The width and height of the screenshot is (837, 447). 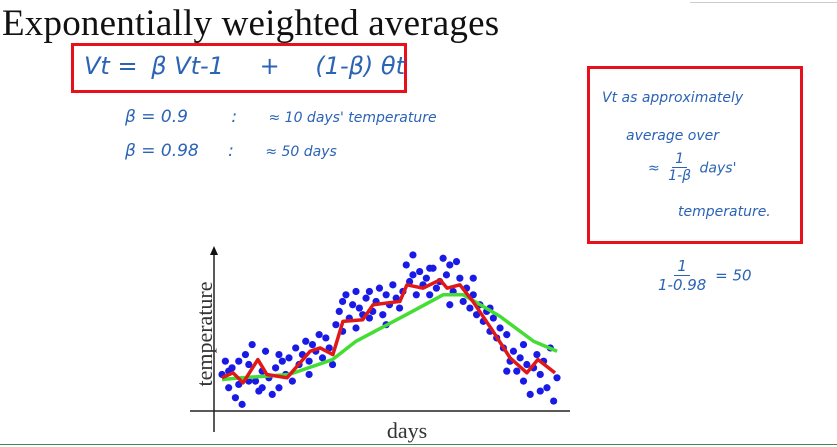 I want to click on approx-symbol: ≈, so click(x=654, y=168).